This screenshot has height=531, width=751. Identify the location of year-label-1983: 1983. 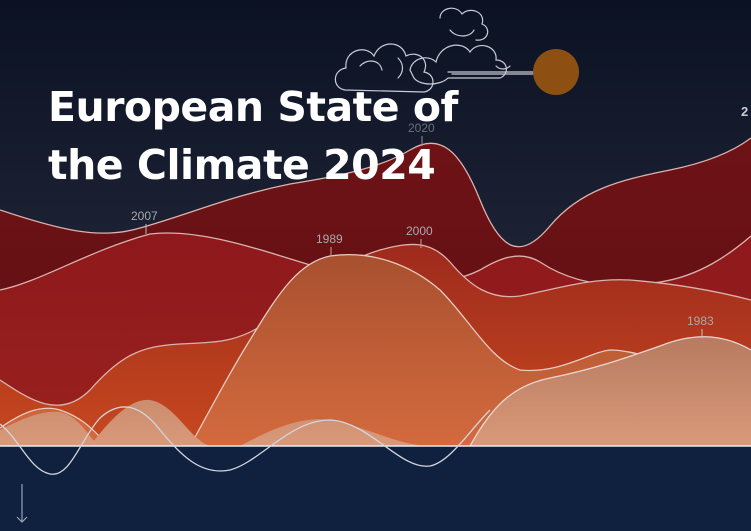
(700, 321).